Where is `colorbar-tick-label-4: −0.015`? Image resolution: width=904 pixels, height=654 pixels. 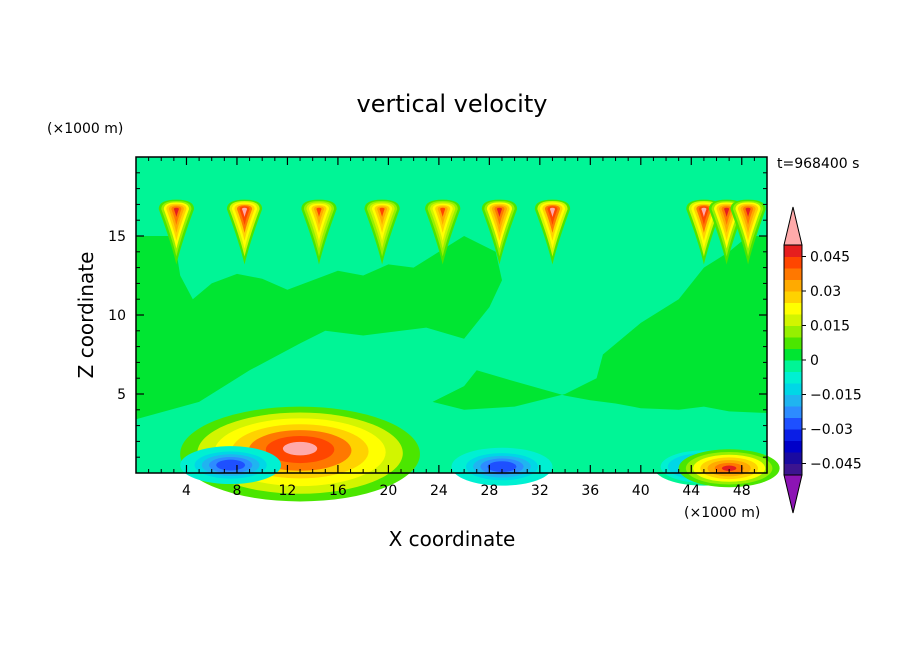 colorbar-tick-label-4: −0.015 is located at coordinates (836, 396).